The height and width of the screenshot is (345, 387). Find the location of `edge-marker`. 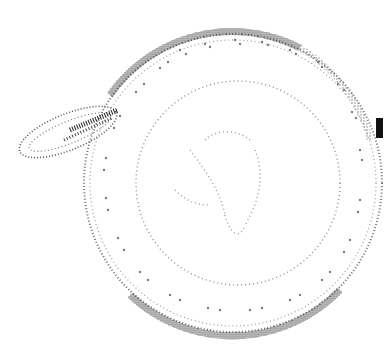

edge-marker is located at coordinates (379, 128).